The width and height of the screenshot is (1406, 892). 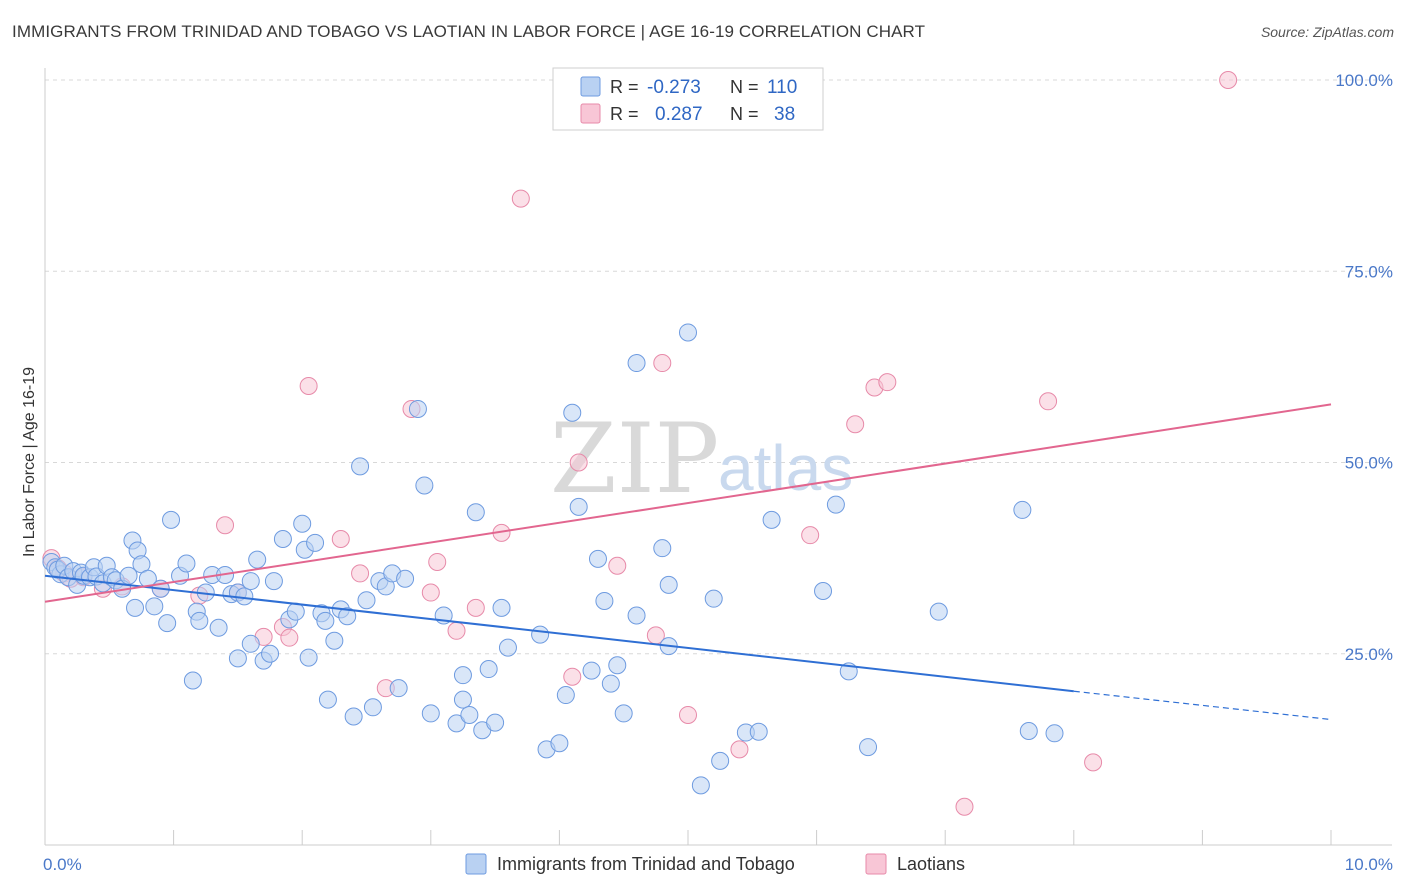 What do you see at coordinates (62, 864) in the screenshot?
I see `x-tick-label: 0.0%` at bounding box center [62, 864].